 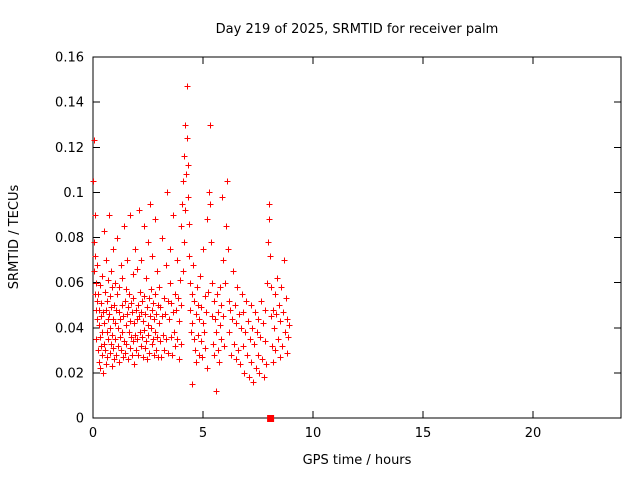 I want to click on zero-square-marker, so click(x=271, y=418).